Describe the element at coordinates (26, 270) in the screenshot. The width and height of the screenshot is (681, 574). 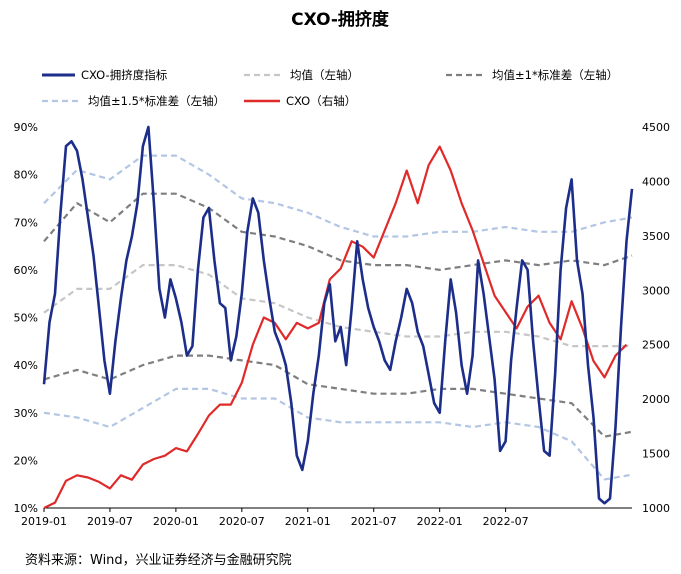
I see `left-tick-label: 60%` at that location.